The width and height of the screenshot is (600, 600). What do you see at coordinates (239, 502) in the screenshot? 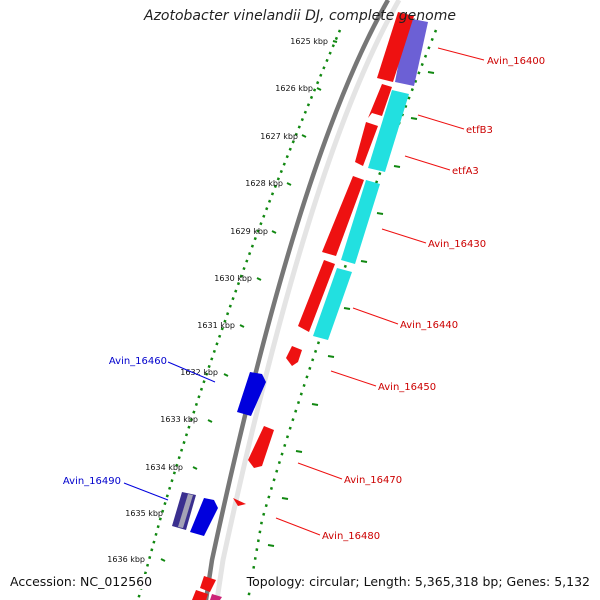
I see `feature-avin-16480-cds` at bounding box center [239, 502].